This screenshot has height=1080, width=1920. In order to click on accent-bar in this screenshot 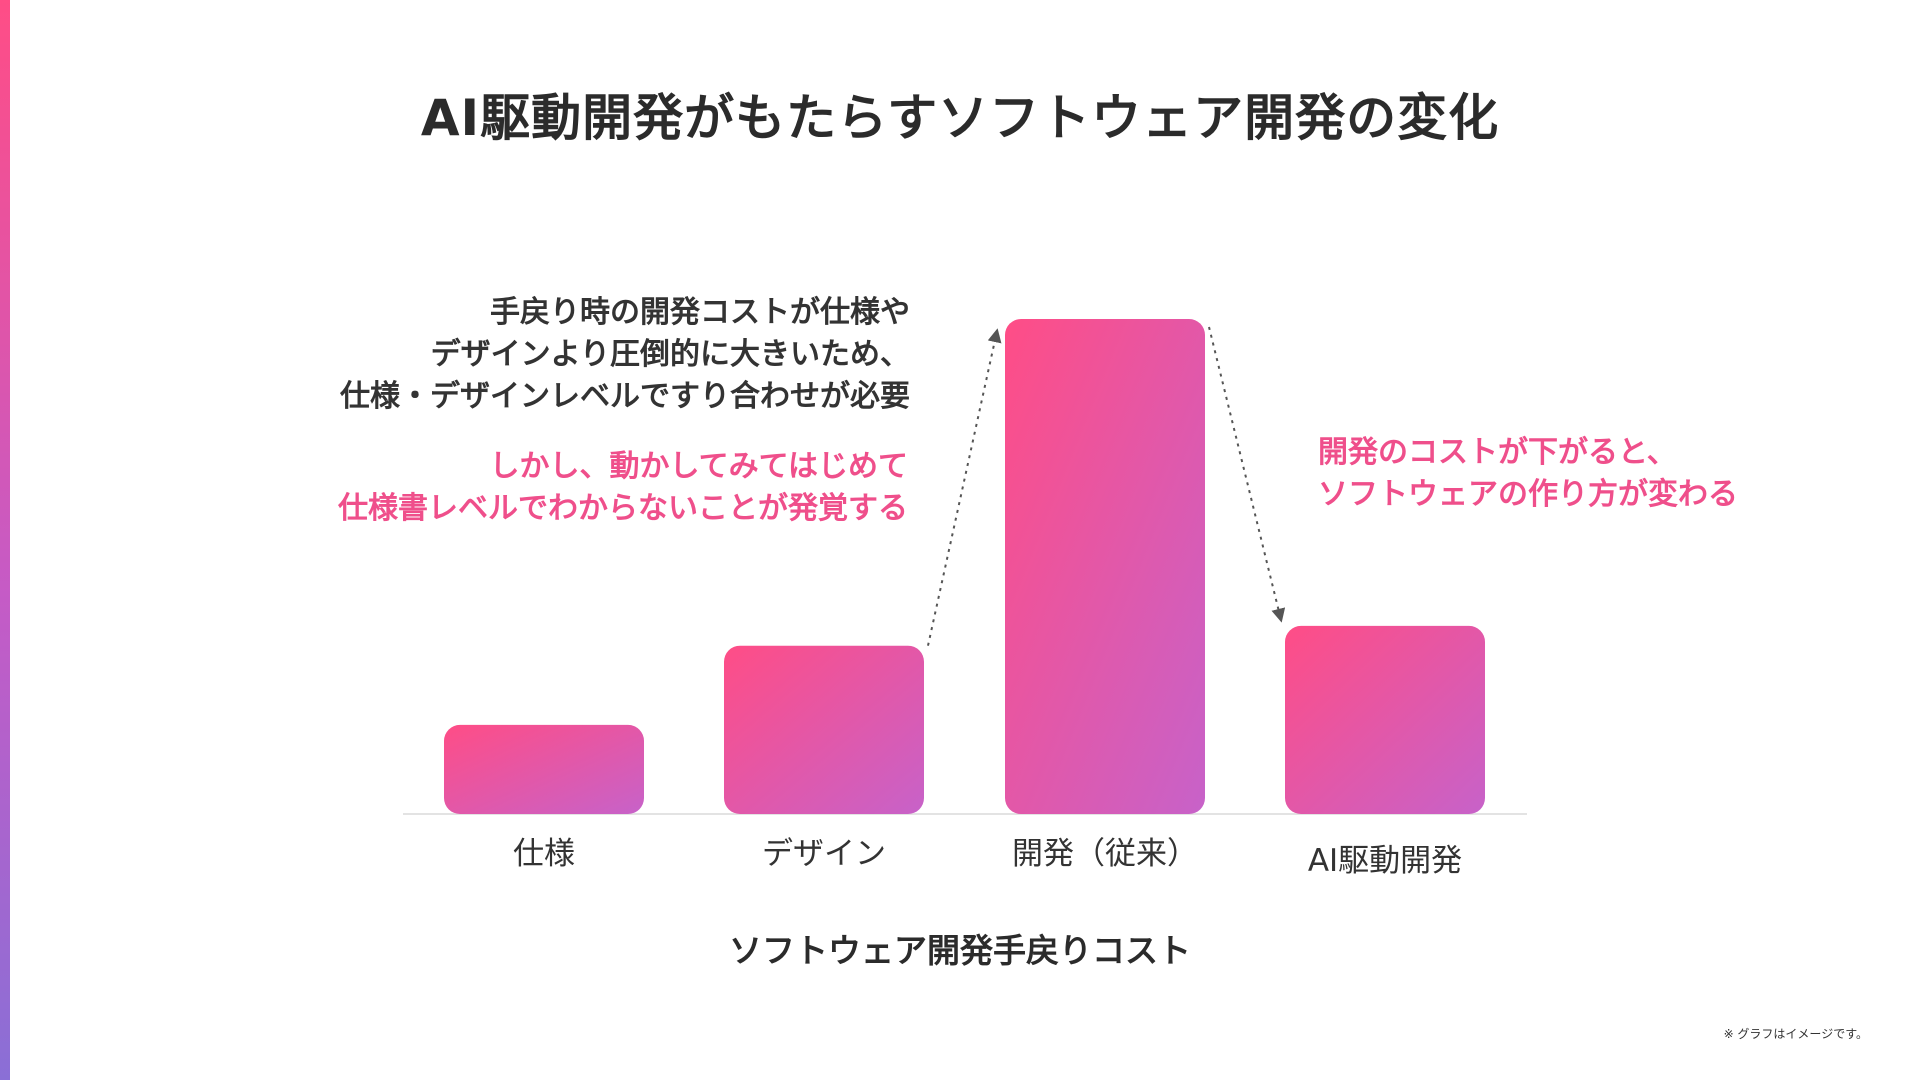, I will do `click(5, 540)`.